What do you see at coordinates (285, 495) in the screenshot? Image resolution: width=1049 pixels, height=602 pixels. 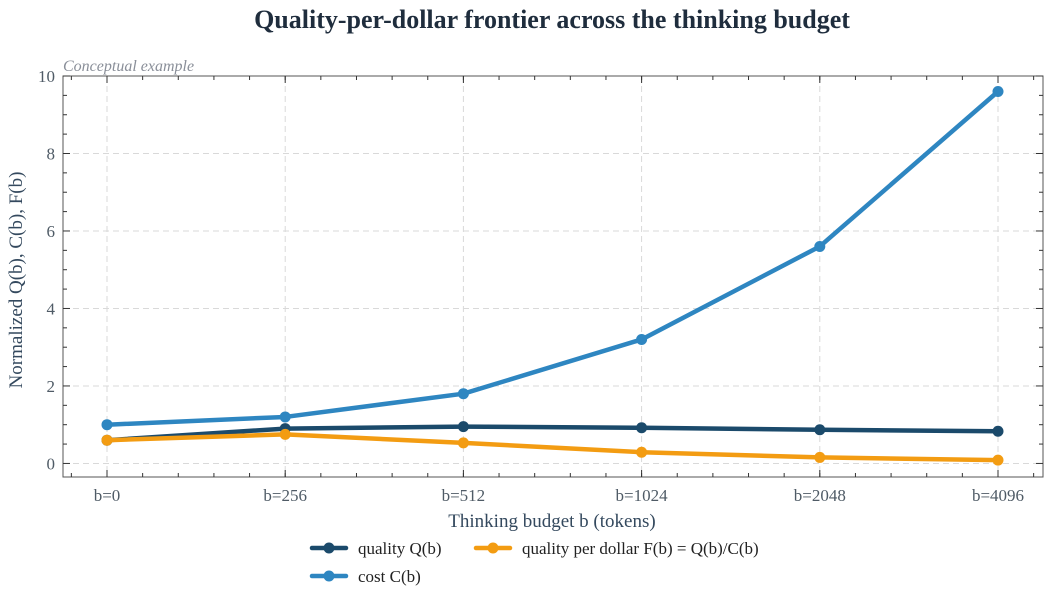 I see `x-tick-label: b=256` at bounding box center [285, 495].